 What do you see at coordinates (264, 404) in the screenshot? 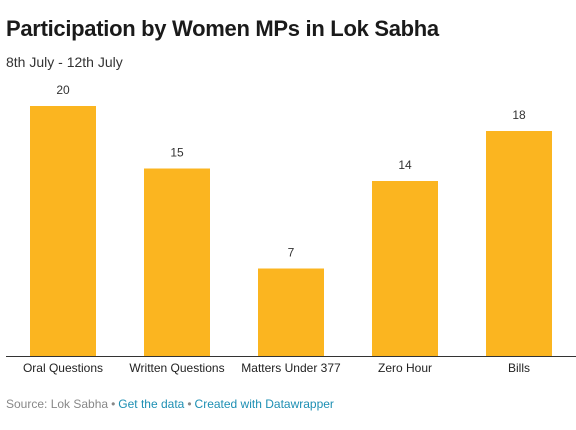
I see `datawrapper-credit-link: Created with Datawrapper` at bounding box center [264, 404].